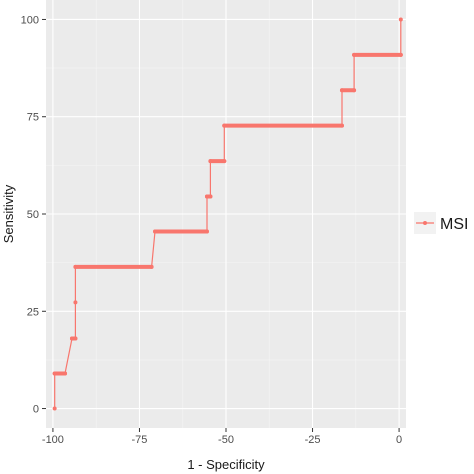  I want to click on x-axis-ticks: -100 -75 -50 -25 0, so click(222, 437).